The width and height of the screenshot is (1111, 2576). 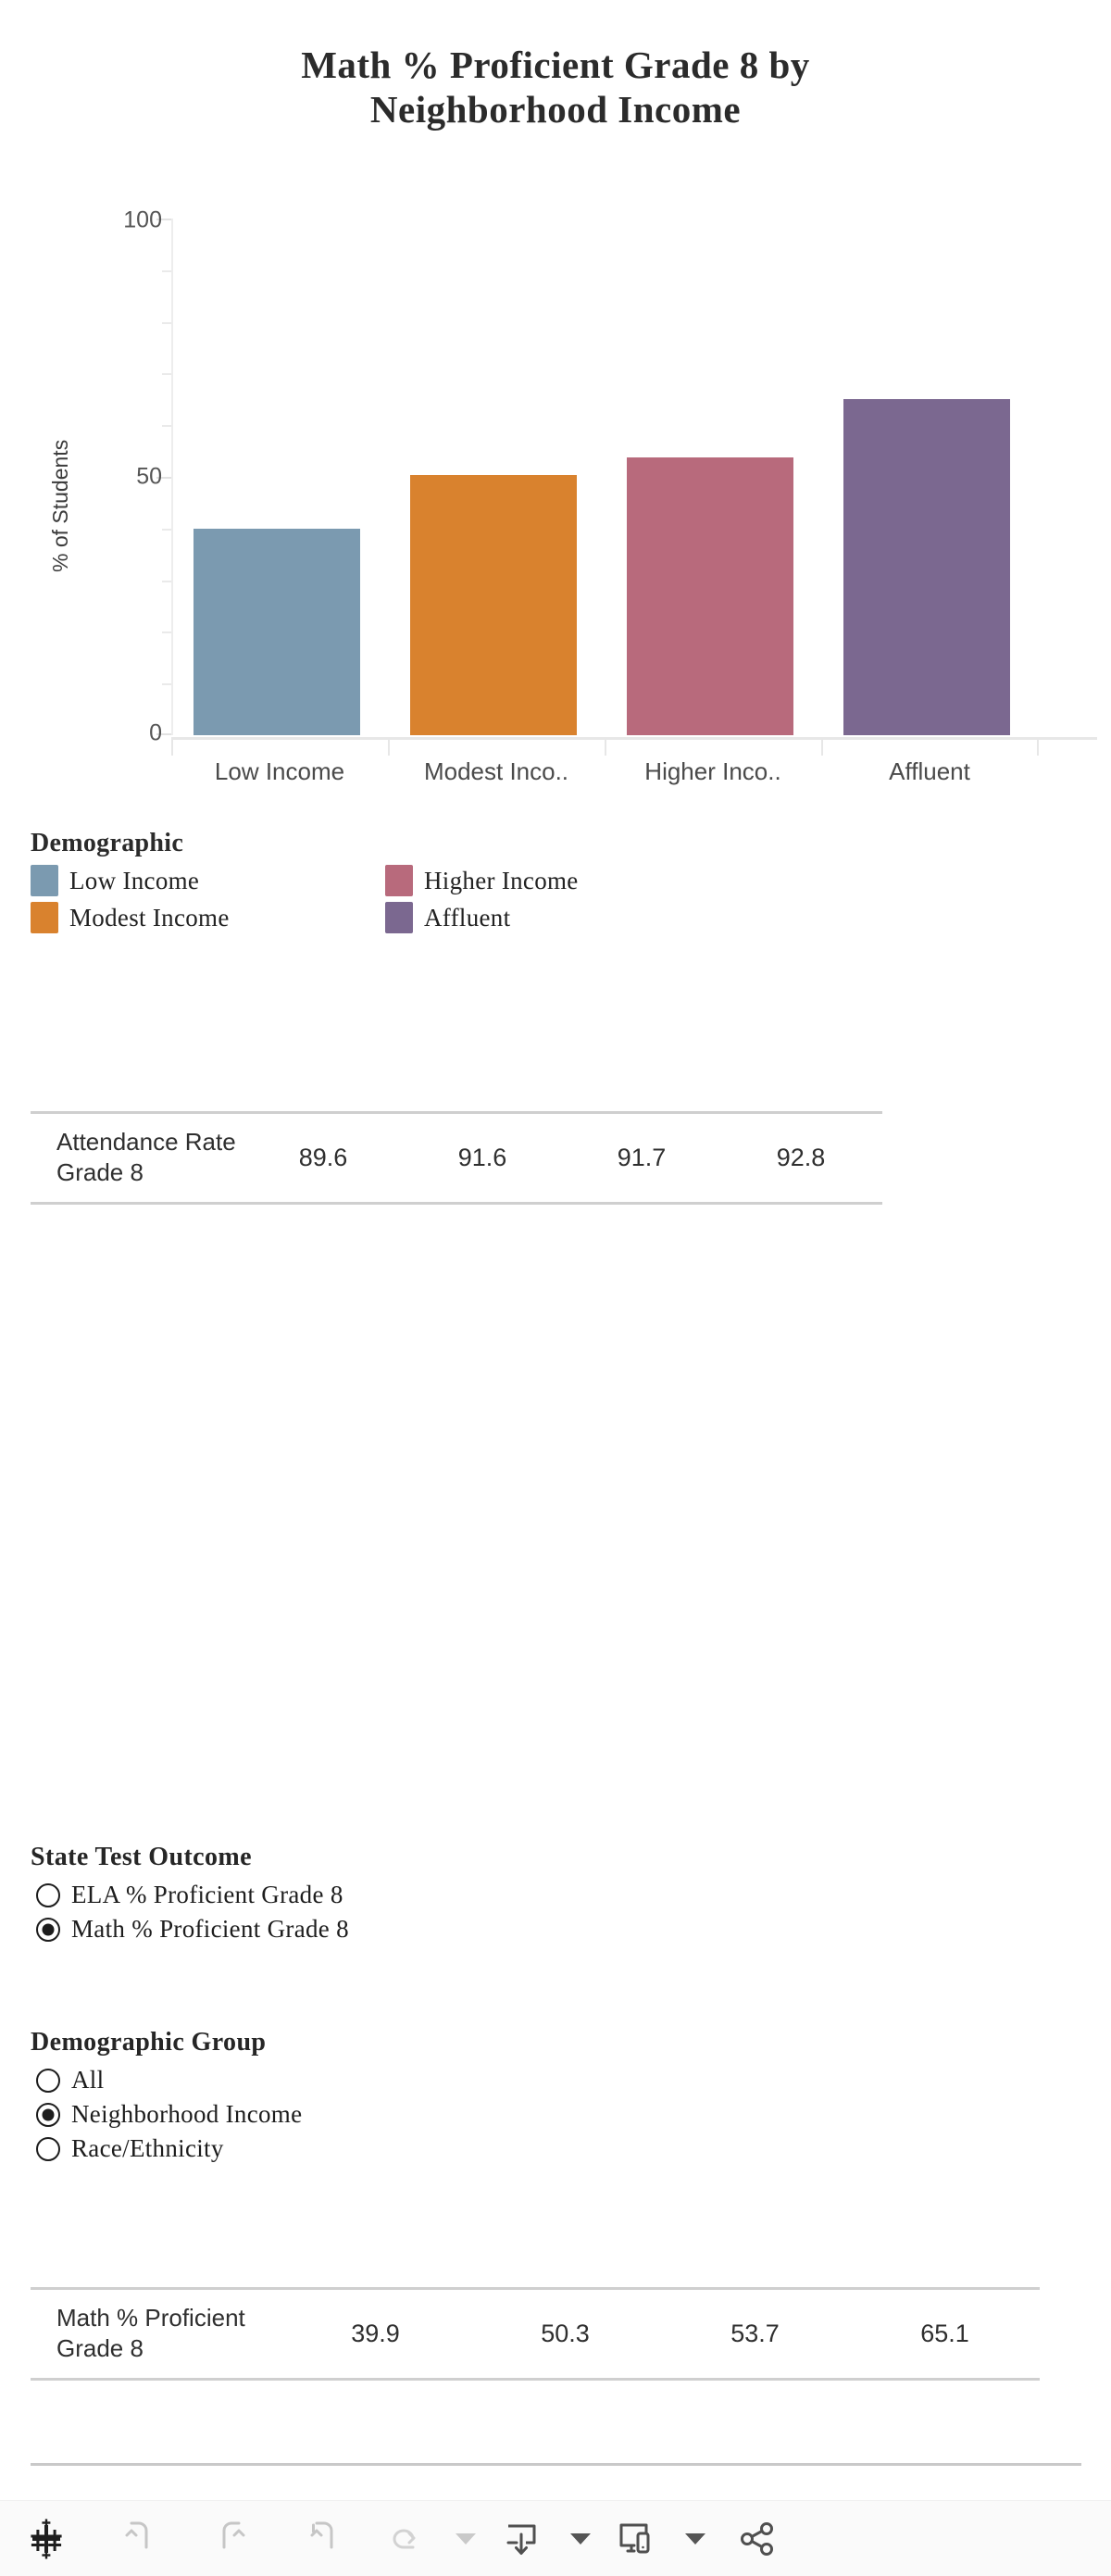 I want to click on tableau-logo-icon, so click(x=46, y=2539).